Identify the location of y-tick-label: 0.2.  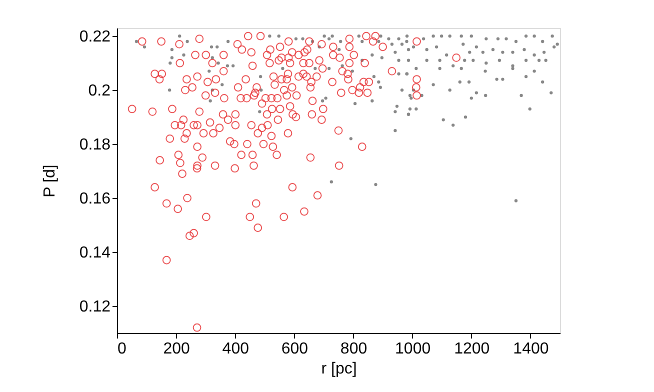
(99, 91).